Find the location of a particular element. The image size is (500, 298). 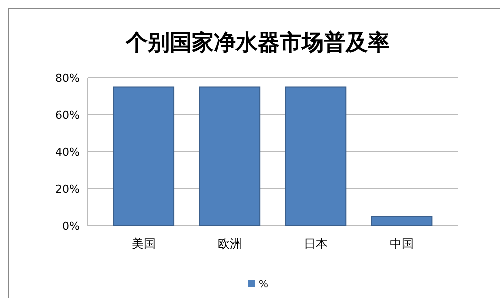

x-tick-label: 美国 is located at coordinates (144, 244).